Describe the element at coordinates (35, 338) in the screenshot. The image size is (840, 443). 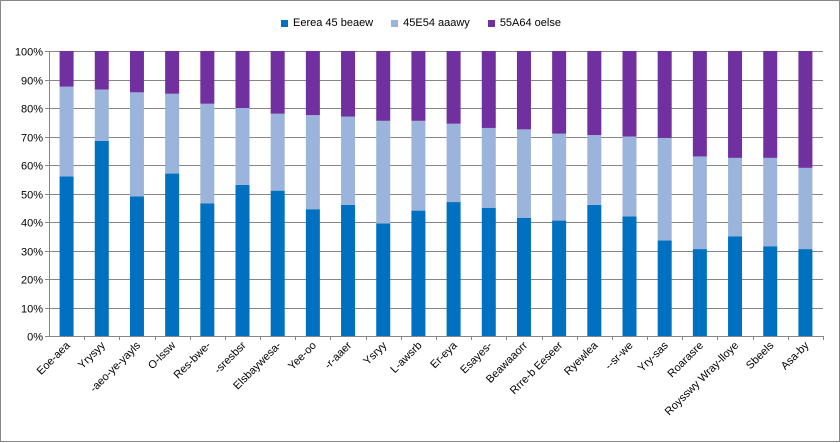
I see `y-tick-label: 0%` at that location.